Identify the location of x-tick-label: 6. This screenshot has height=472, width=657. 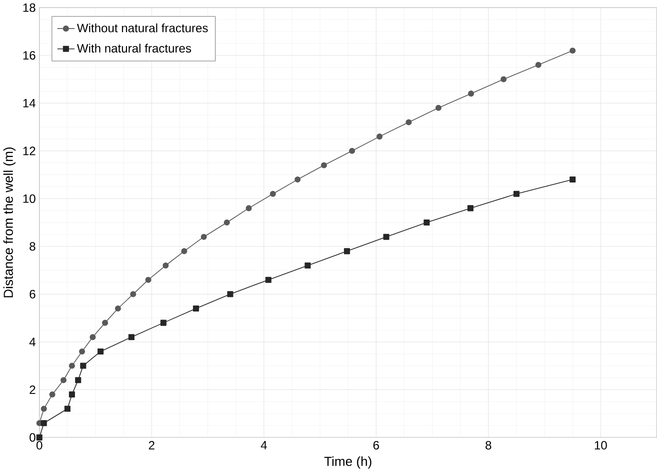
(376, 445).